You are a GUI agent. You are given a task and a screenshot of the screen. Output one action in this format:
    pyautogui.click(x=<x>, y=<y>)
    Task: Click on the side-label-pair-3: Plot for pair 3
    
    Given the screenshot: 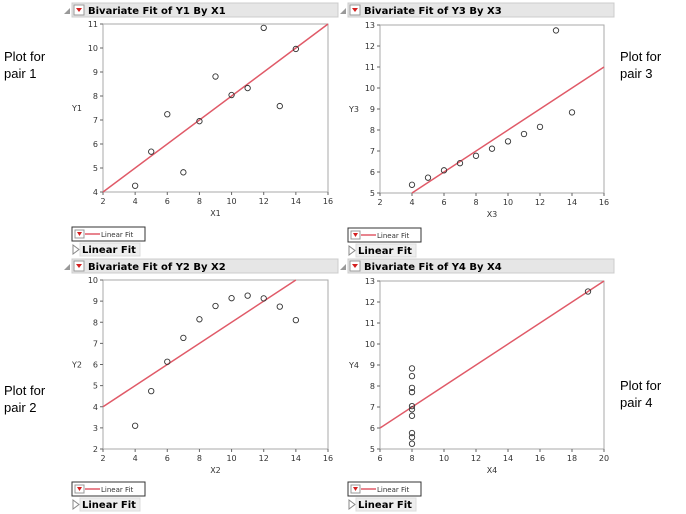 What is the action you would take?
    pyautogui.click(x=641, y=65)
    